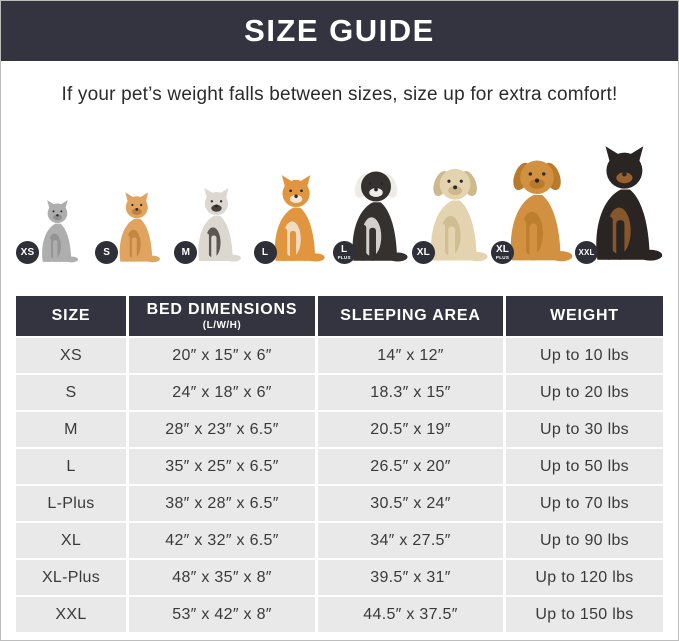 The image size is (679, 641). I want to click on cell-bed-dimensions: 28″ x 23″ x 6.5″, so click(222, 429).